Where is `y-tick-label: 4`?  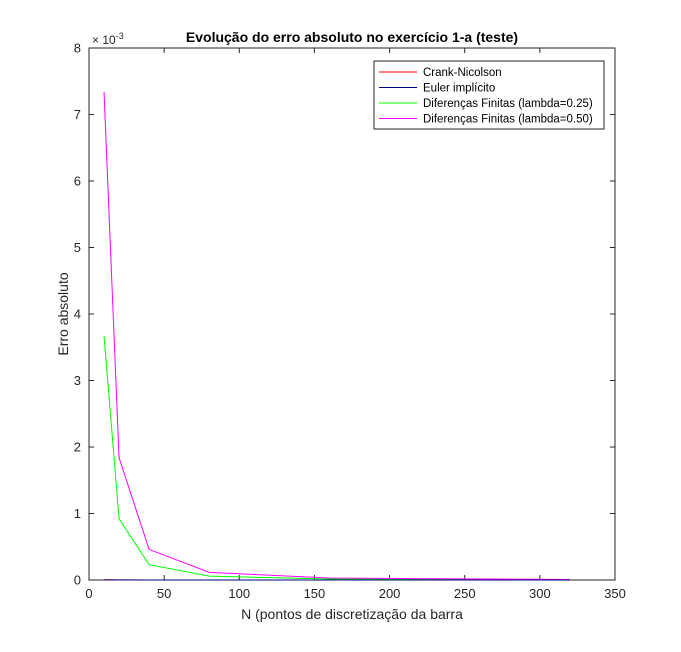
y-tick-label: 4 is located at coordinates (77, 314).